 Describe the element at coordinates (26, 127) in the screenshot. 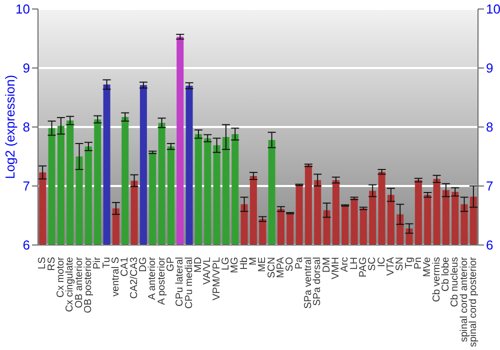

I see `y-tick-label: 8` at that location.